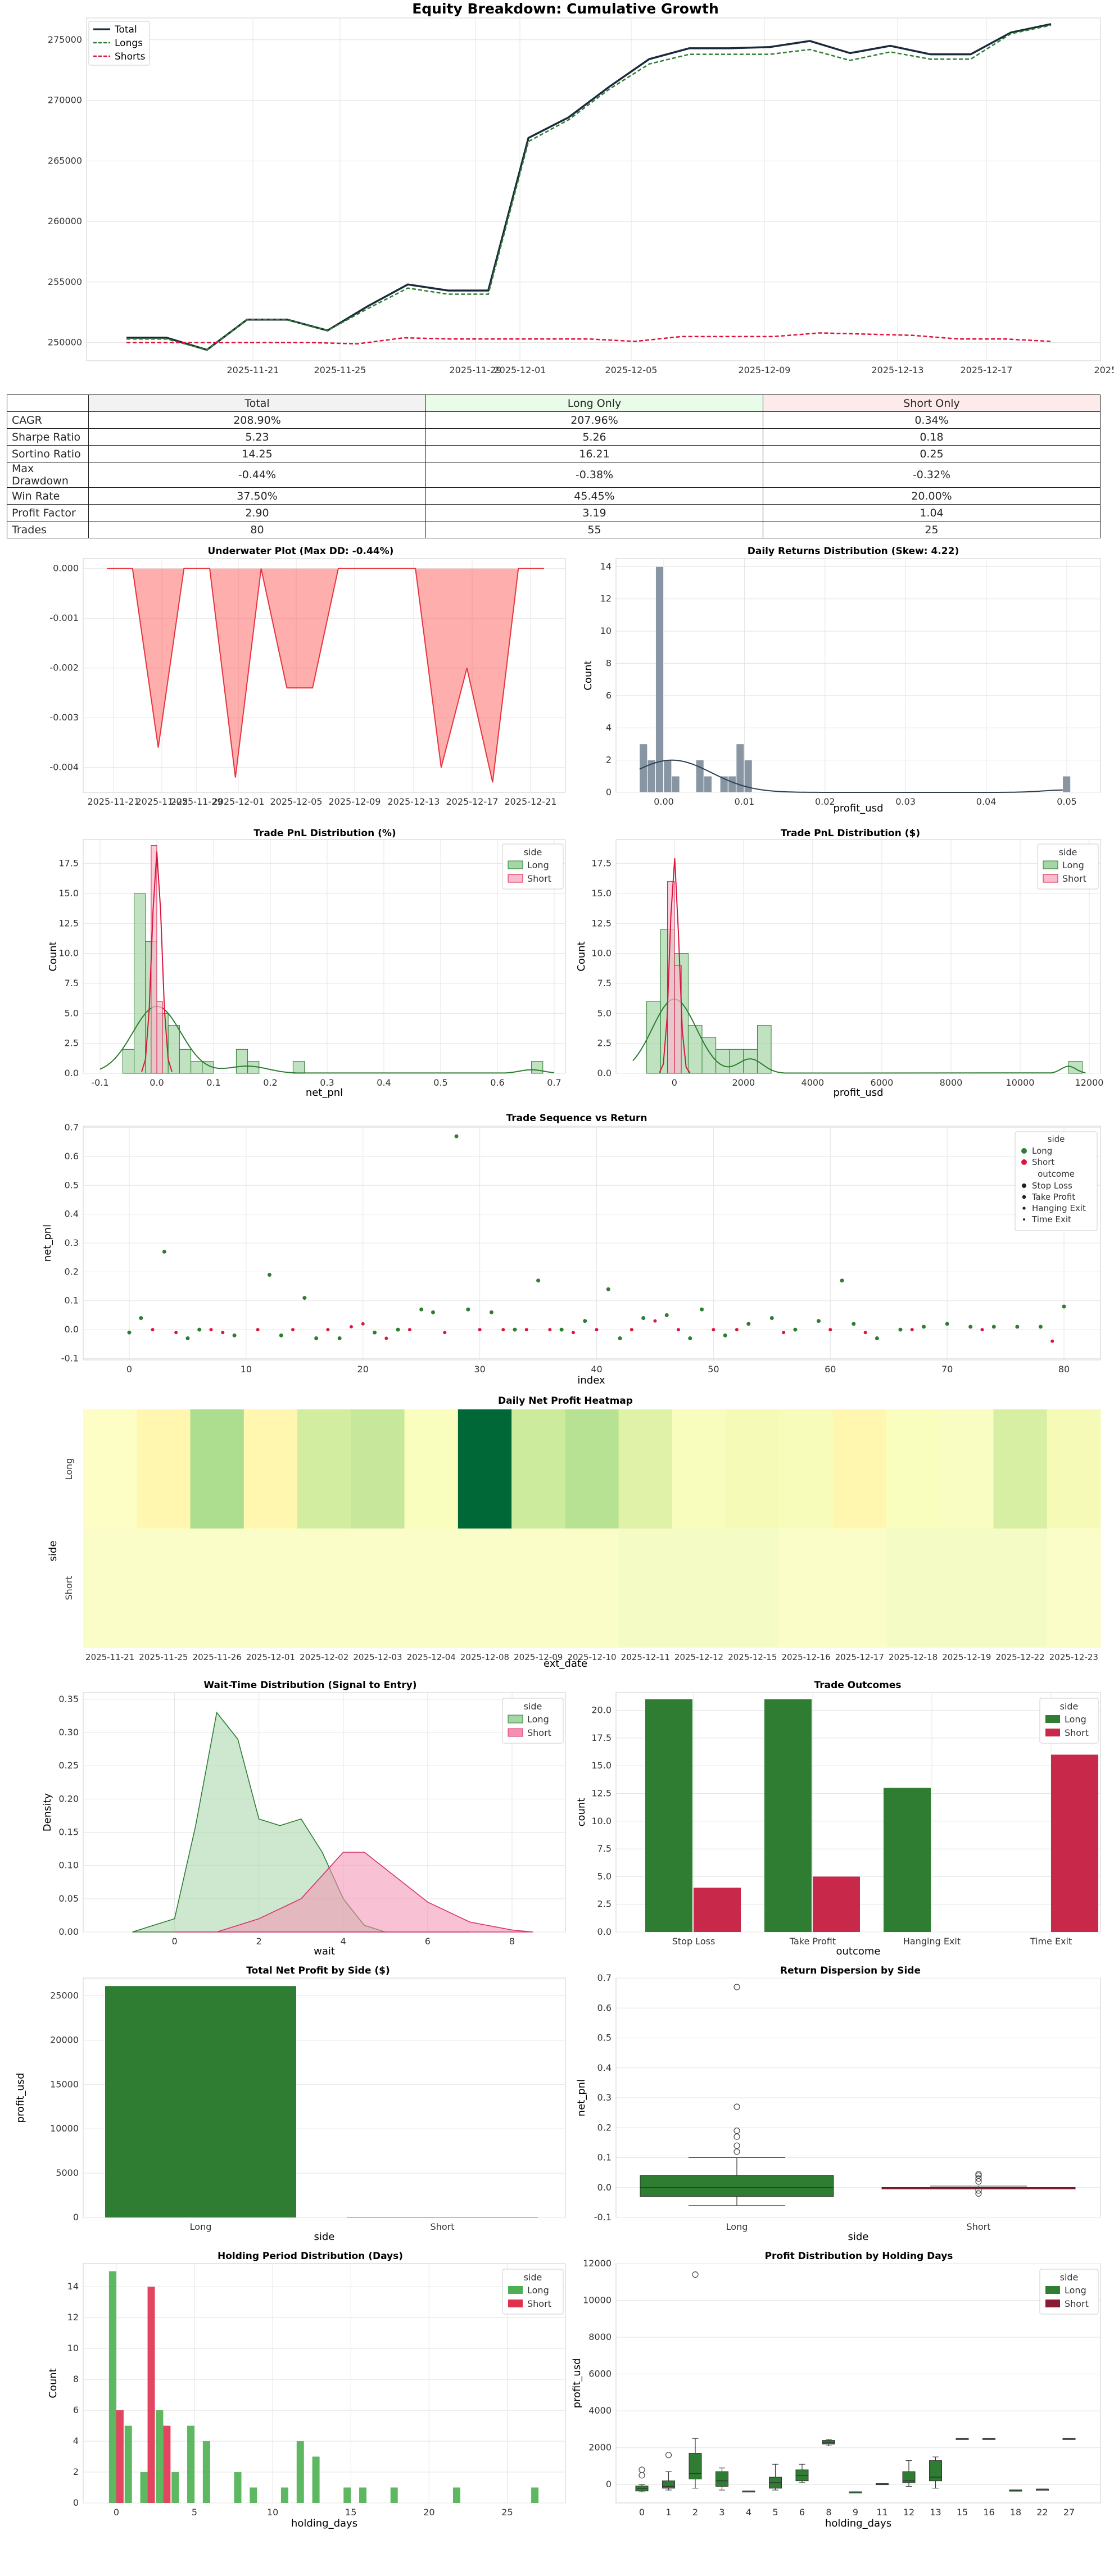 Image resolution: width=1114 pixels, height=2576 pixels. What do you see at coordinates (300, 2472) in the screenshot?
I see `holding-bar-long` at bounding box center [300, 2472].